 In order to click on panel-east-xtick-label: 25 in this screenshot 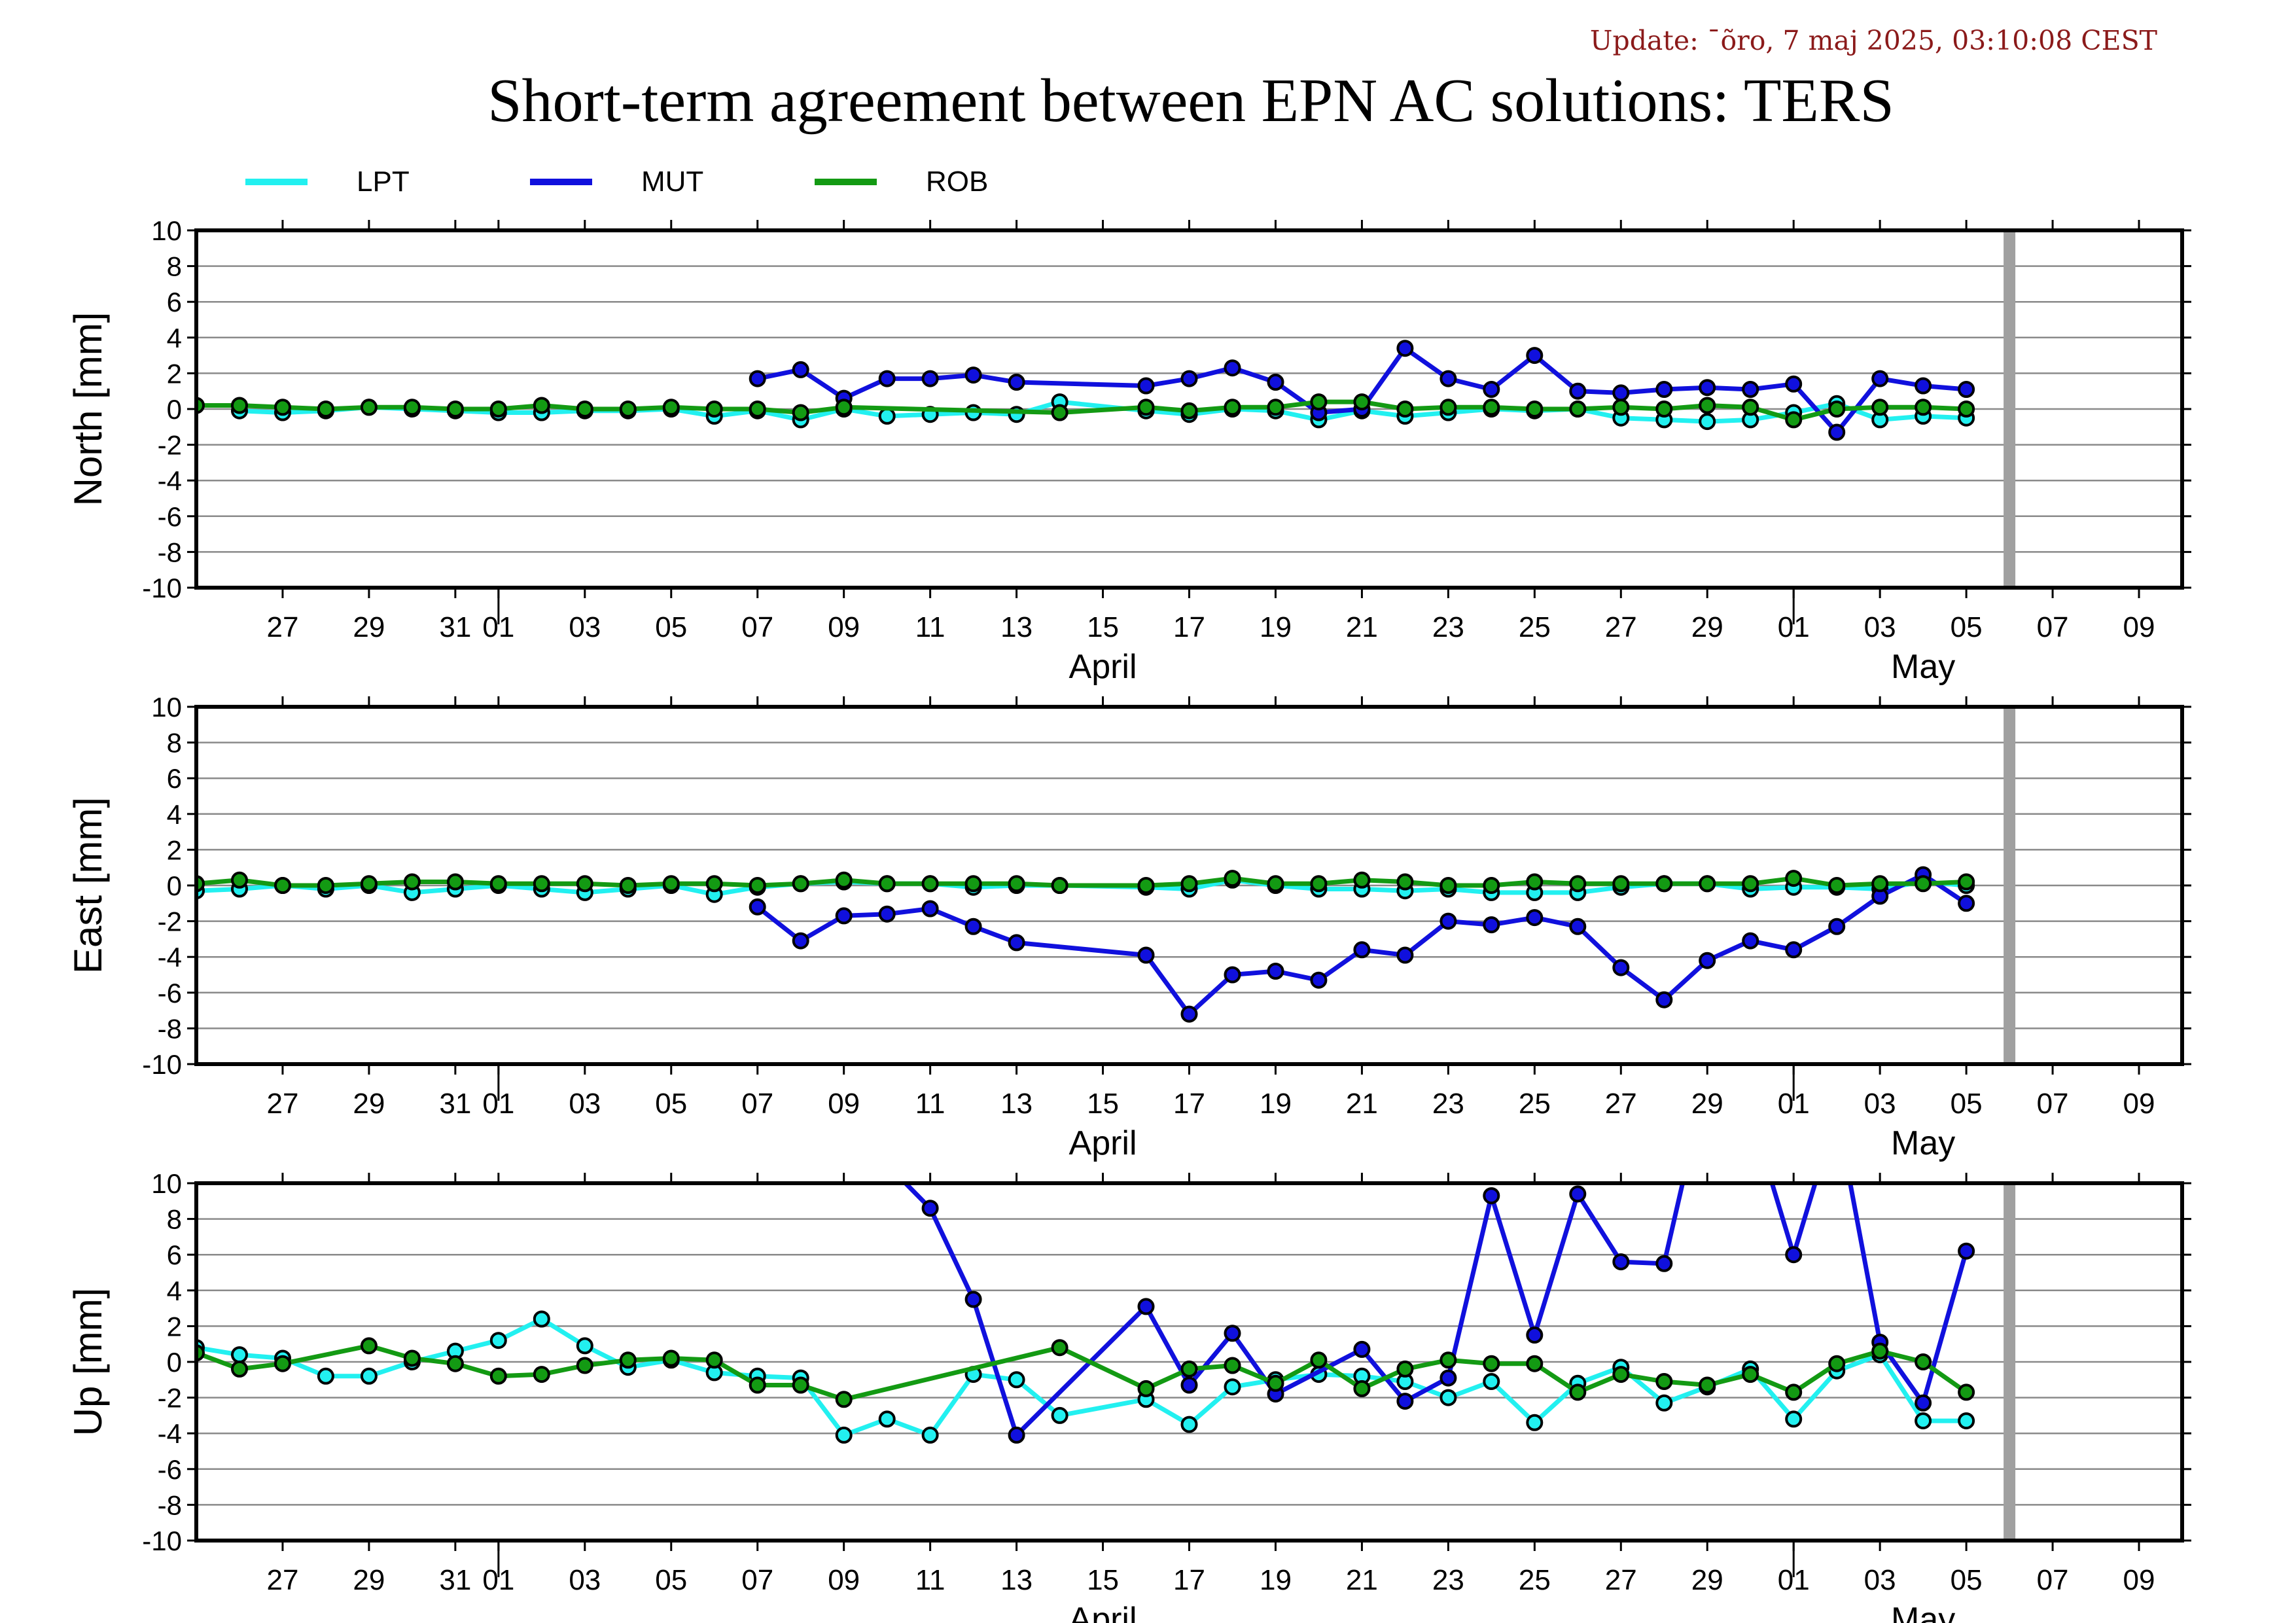, I will do `click(1535, 1104)`.